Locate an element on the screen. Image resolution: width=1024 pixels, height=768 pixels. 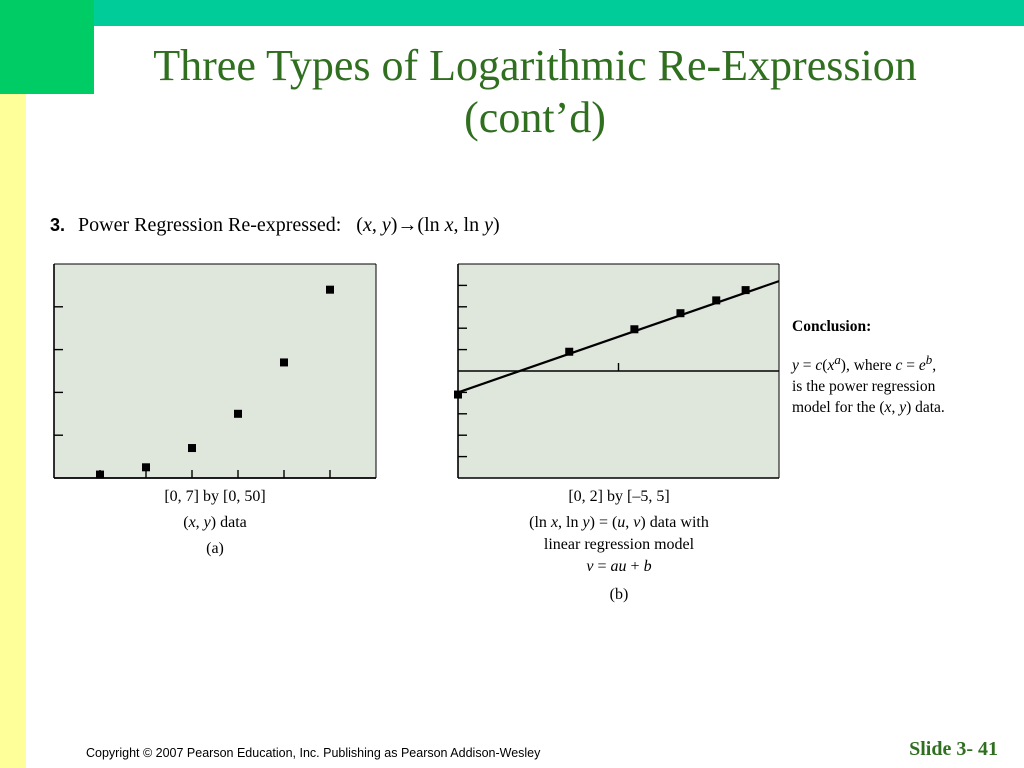
caption-a-part: ) data is located at coordinates (228, 522).